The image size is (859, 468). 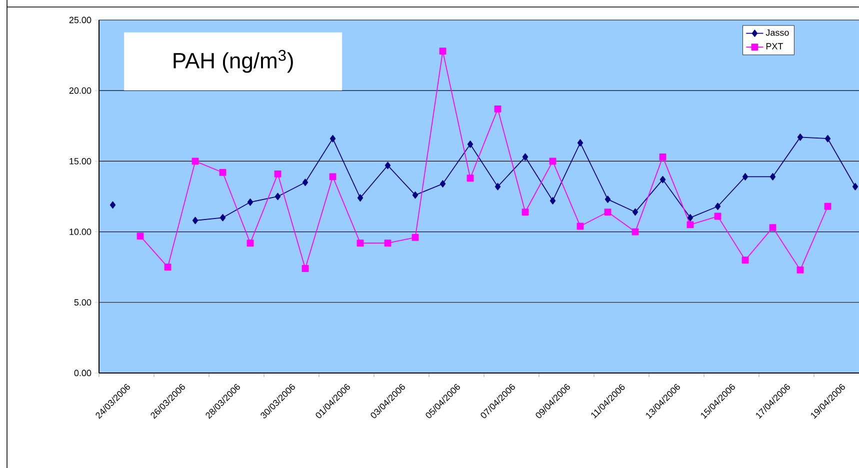 I want to click on legend-label: Jasso, so click(x=777, y=32).